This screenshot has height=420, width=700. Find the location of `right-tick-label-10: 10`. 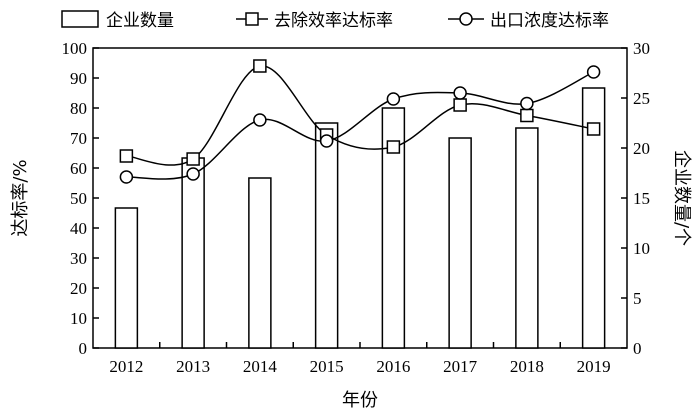

right-tick-label-10: 10 is located at coordinates (641, 248).